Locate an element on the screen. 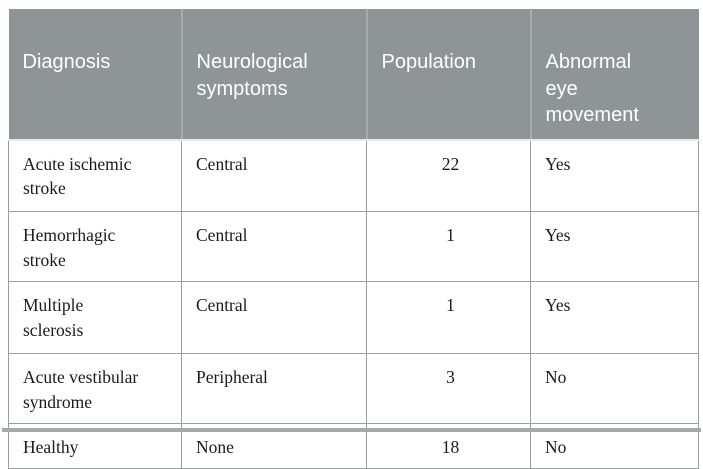 The image size is (703, 469). table-cell-abnormal-eye-movement: No is located at coordinates (614, 389).